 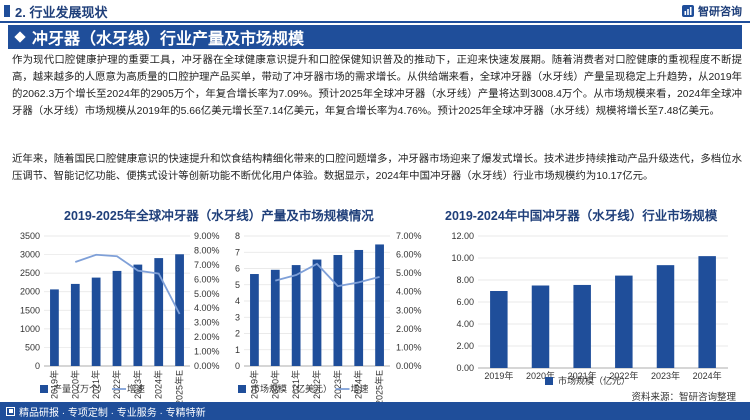 I want to click on global-output-y2-tick-label: 9.00%, so click(x=207, y=236).